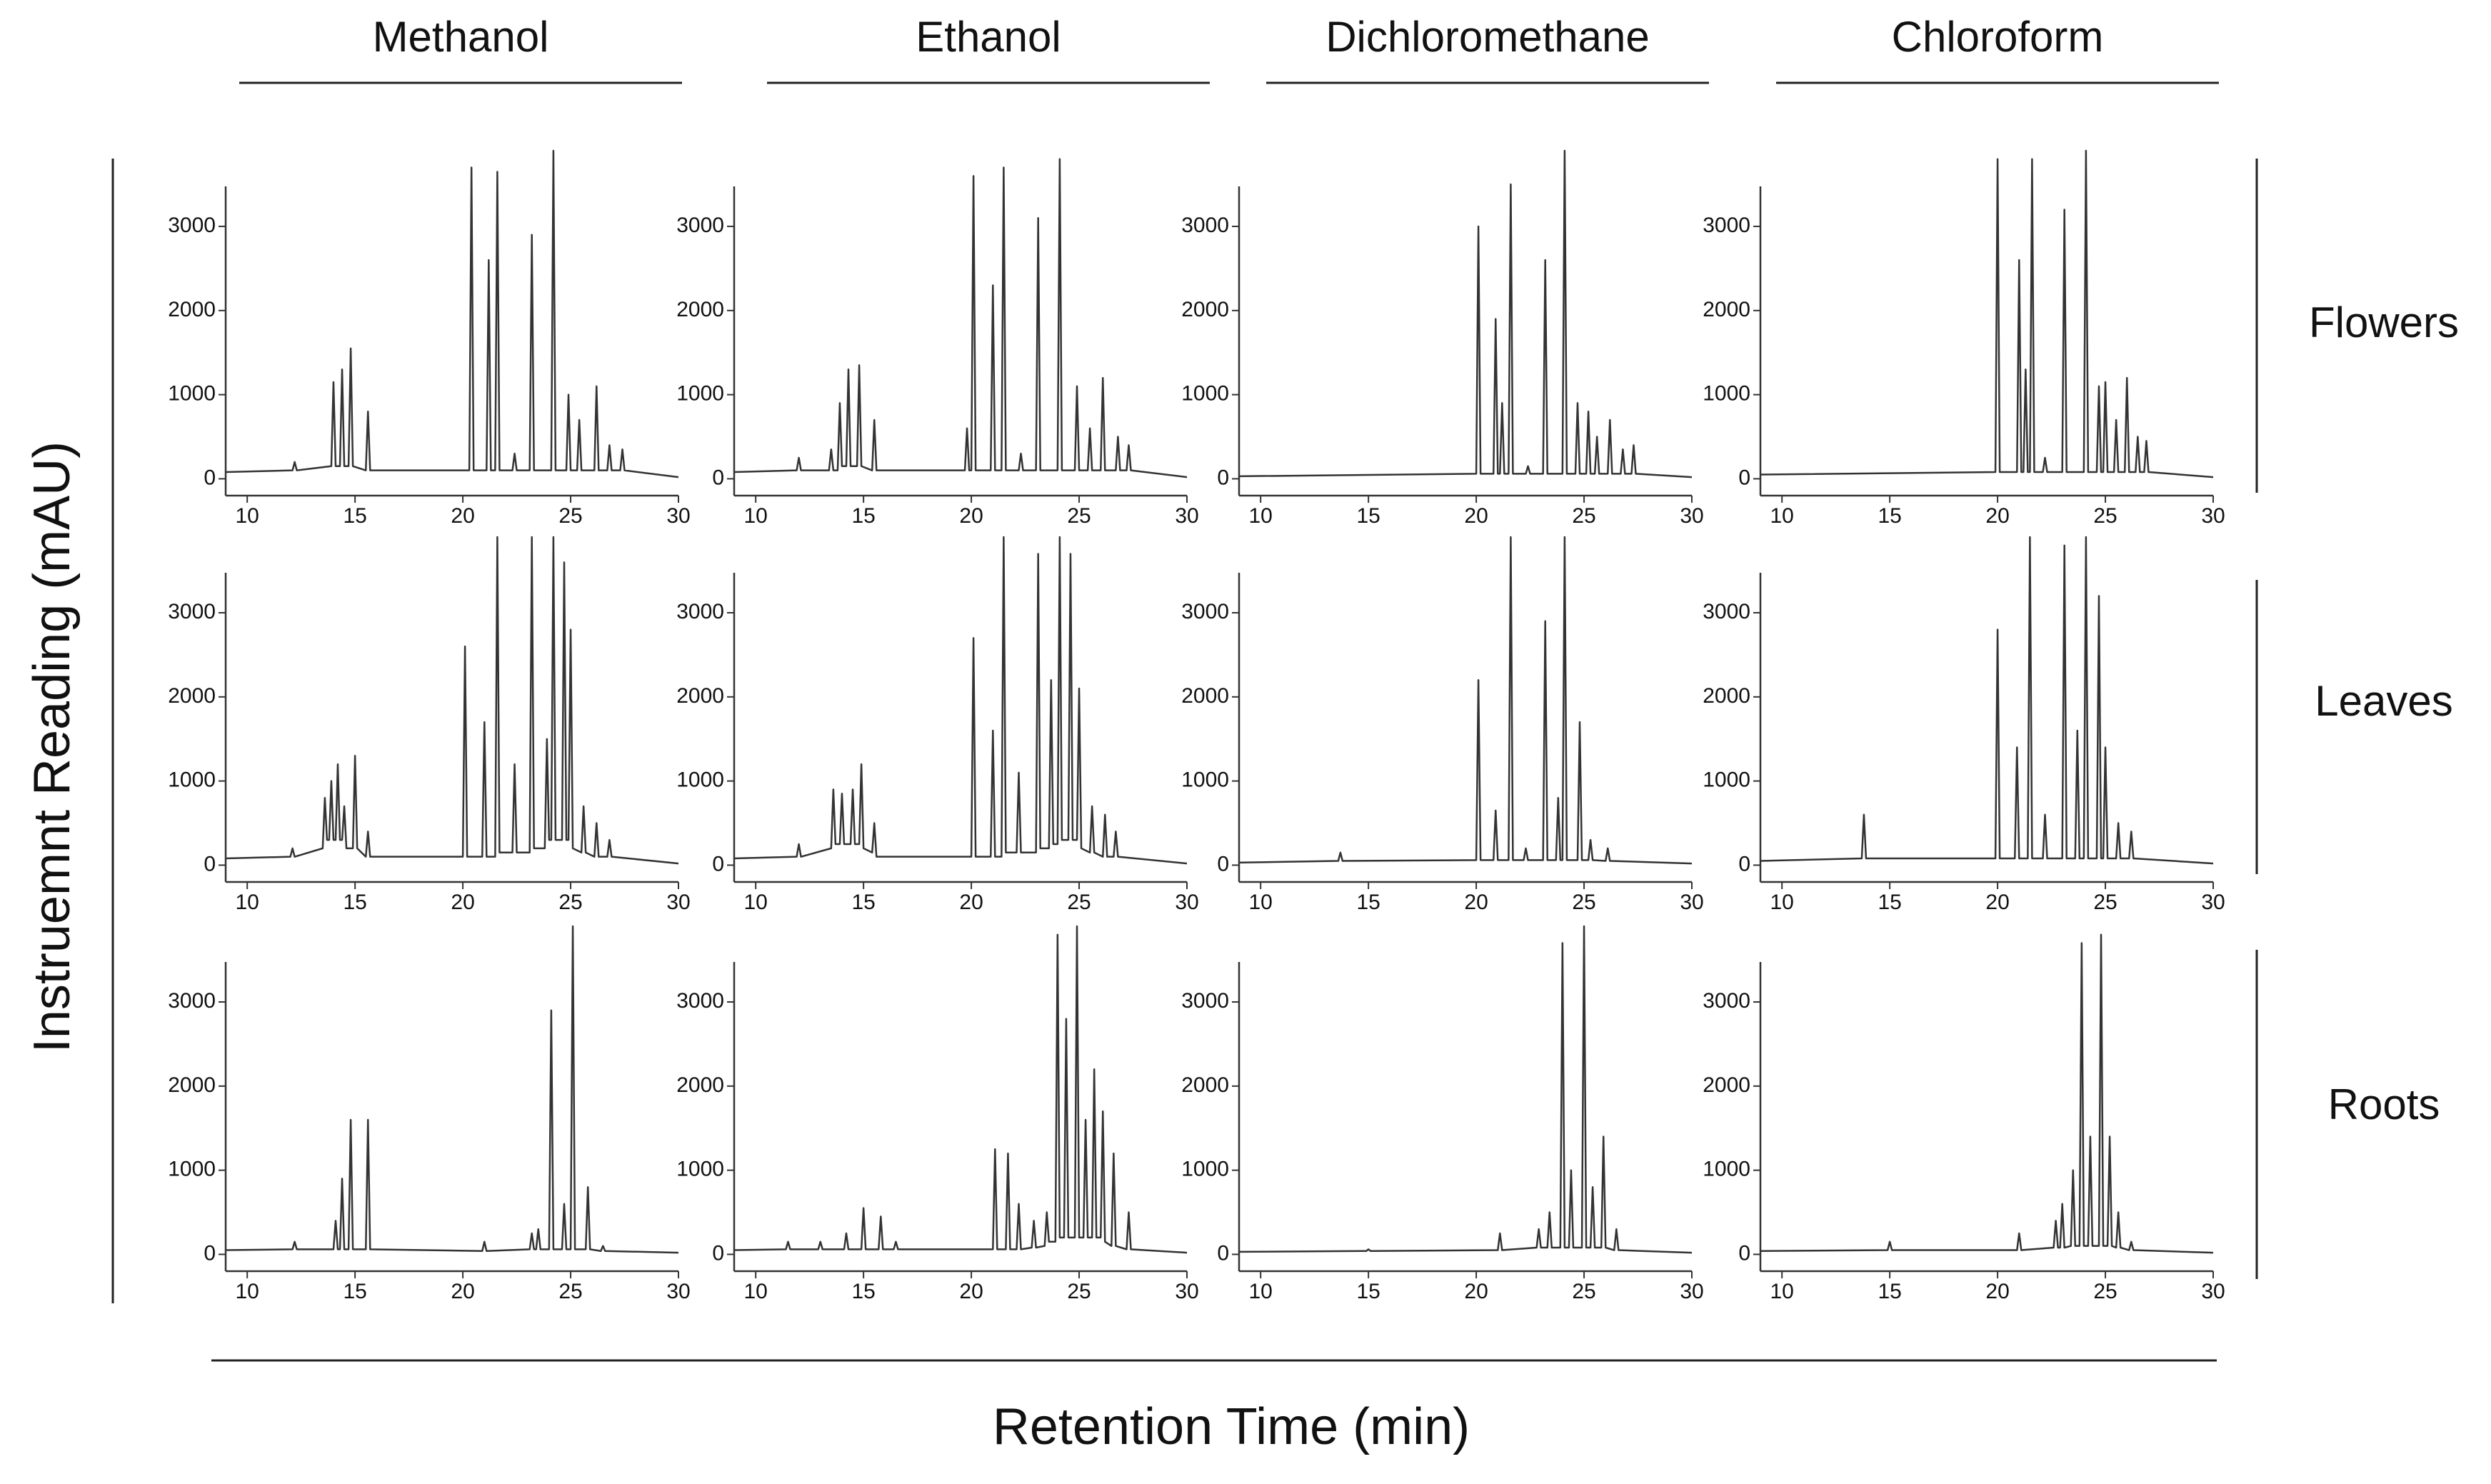  I want to click on column-title: Methanol, so click(461, 37).